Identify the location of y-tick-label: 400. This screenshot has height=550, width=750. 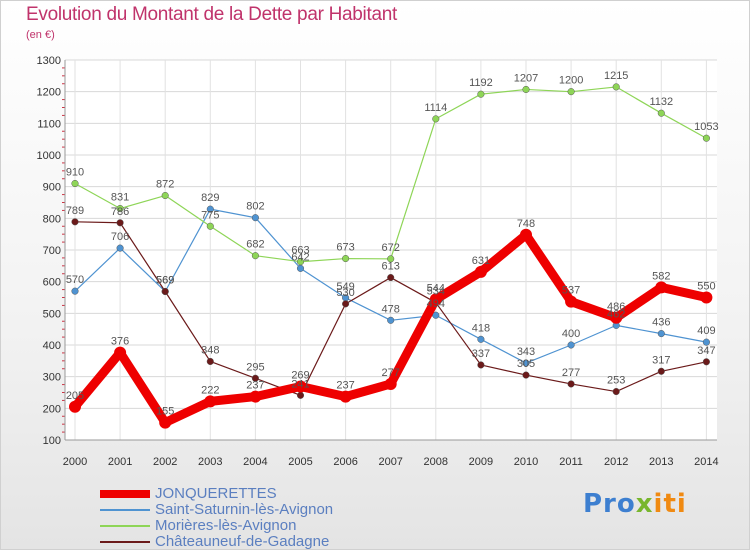
(52, 346).